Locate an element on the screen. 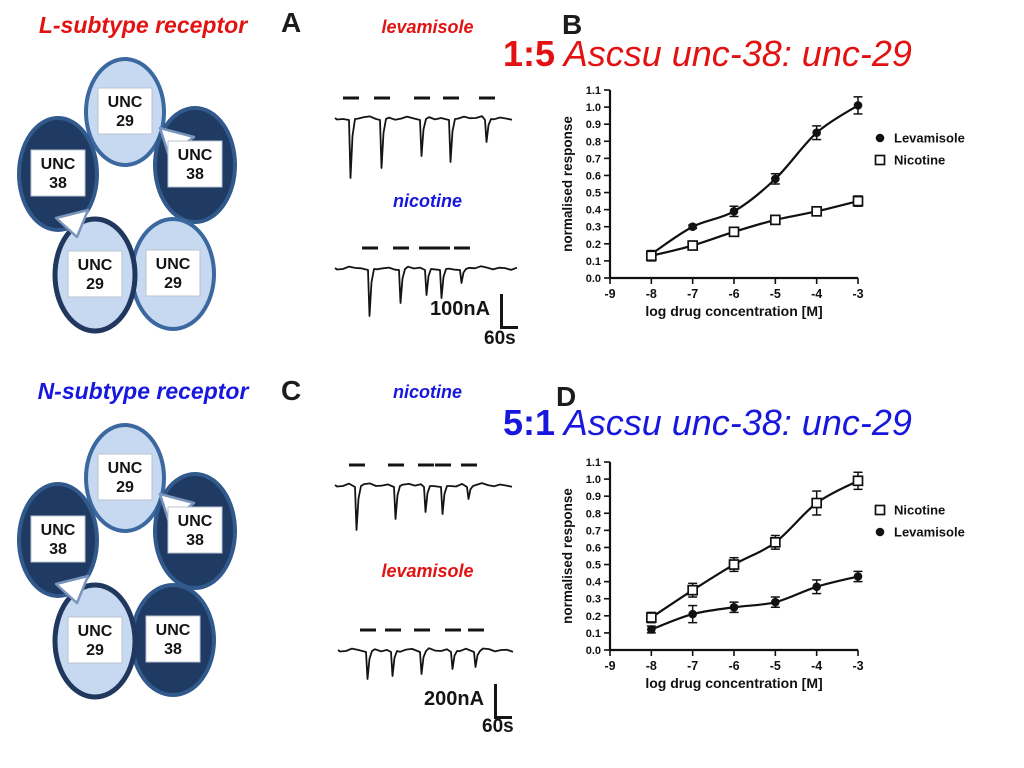 The image size is (1024, 768). l-subtype-title: L-subtype receptor is located at coordinates (143, 25).